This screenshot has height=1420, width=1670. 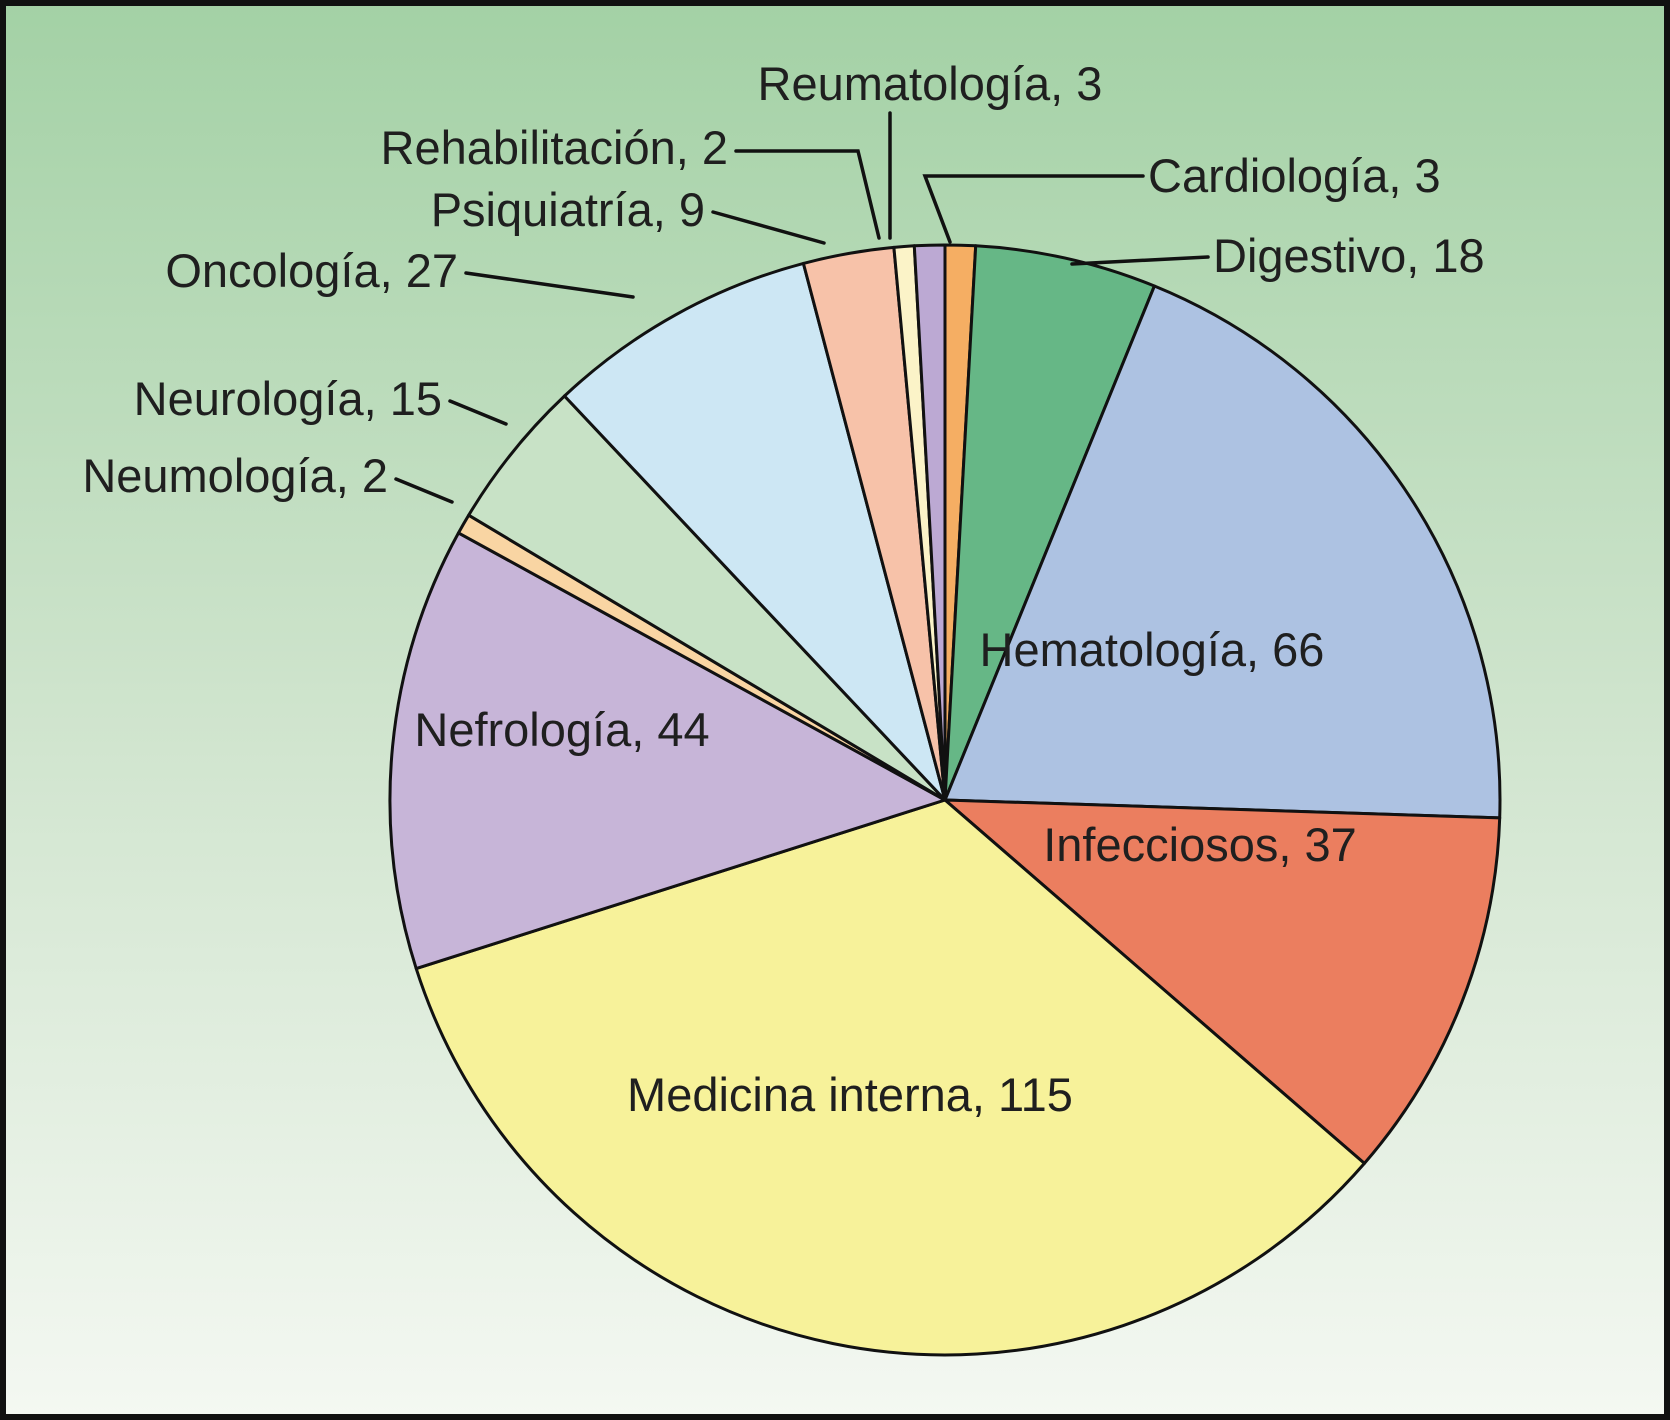 I want to click on leader-lines-group, so click(x=802, y=307).